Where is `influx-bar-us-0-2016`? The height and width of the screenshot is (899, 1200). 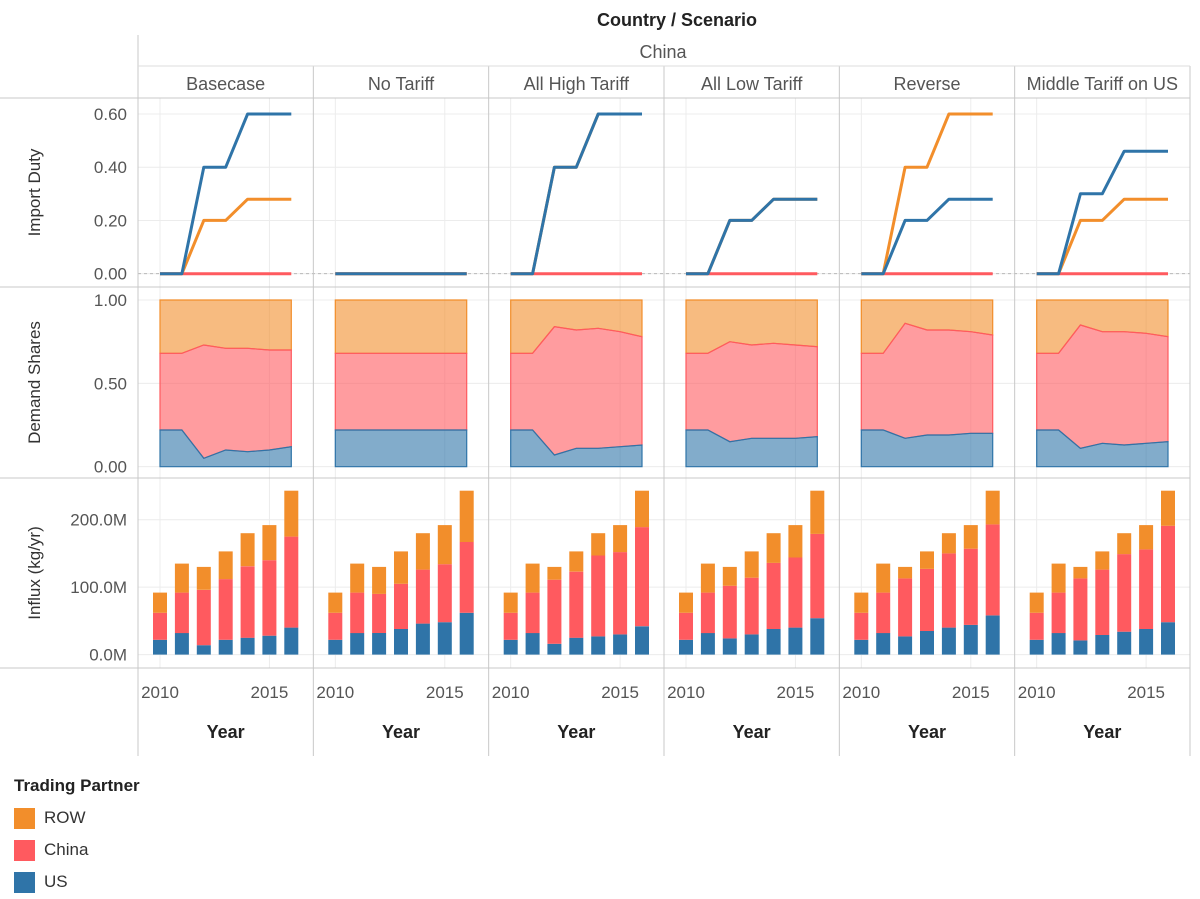 influx-bar-us-0-2016 is located at coordinates (291, 641).